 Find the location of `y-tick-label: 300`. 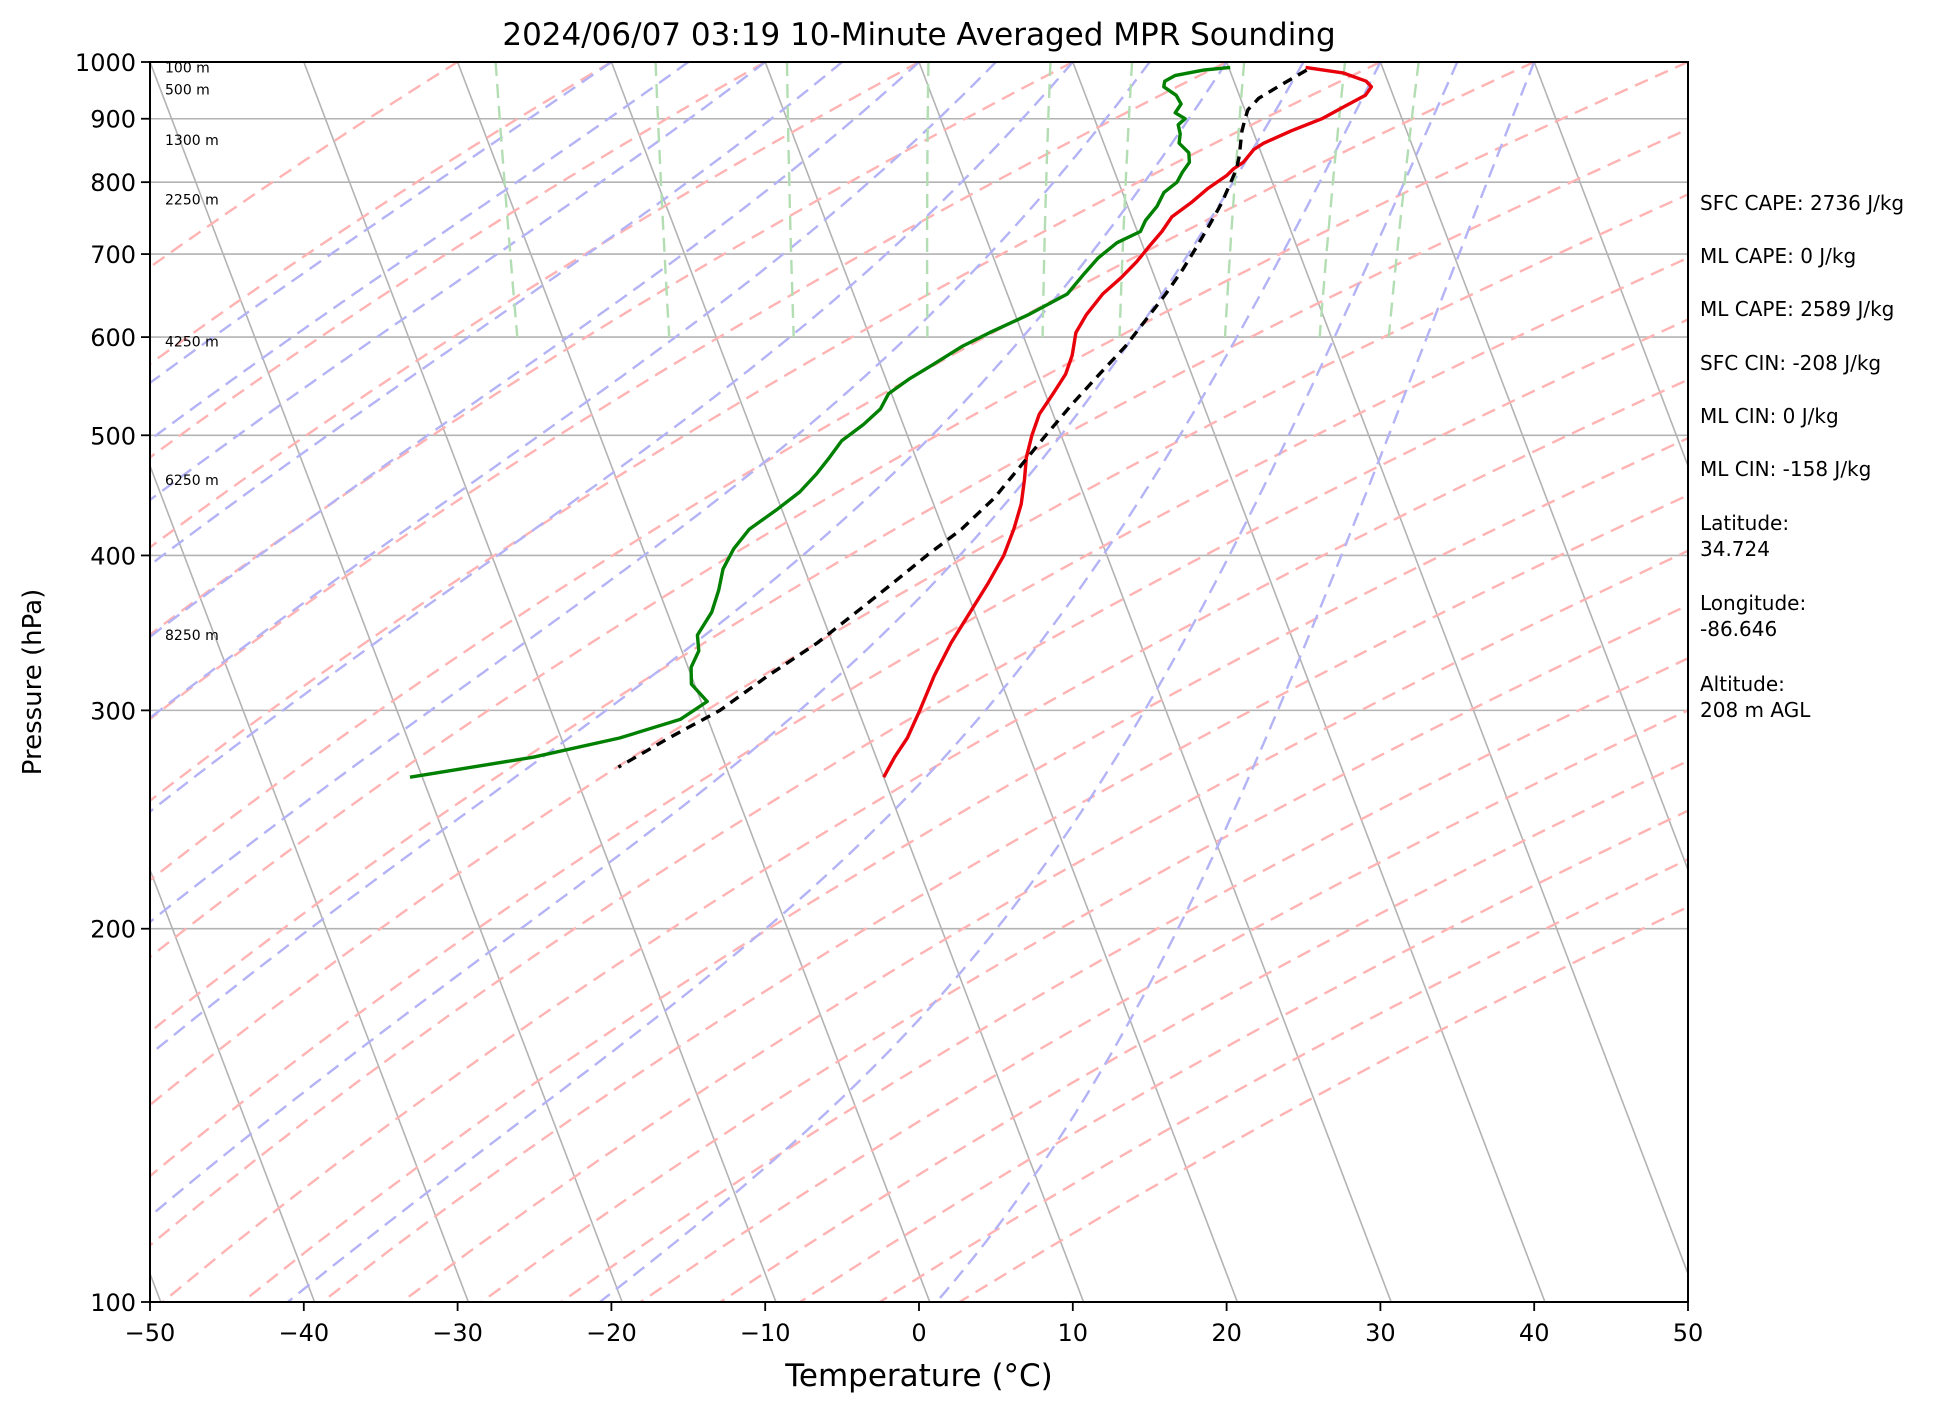

y-tick-label: 300 is located at coordinates (113, 711).